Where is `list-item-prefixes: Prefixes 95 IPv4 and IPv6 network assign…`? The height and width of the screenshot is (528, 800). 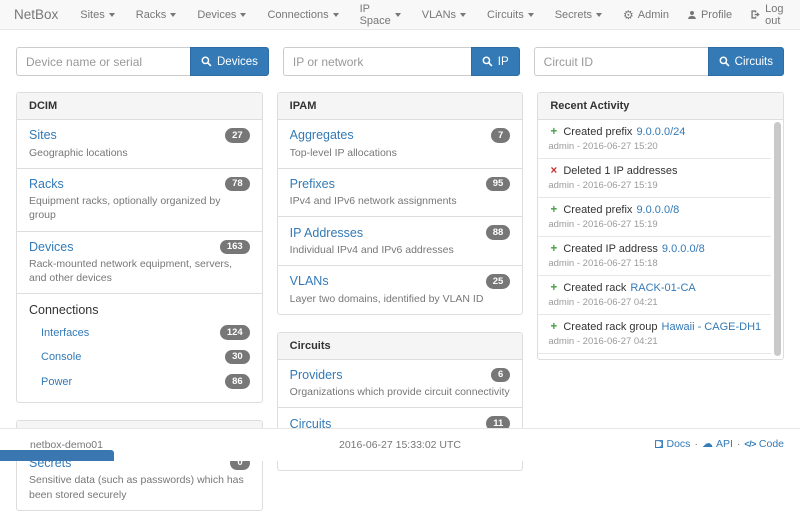 list-item-prefixes: Prefixes 95 IPv4 and IPv6 network assign… is located at coordinates (400, 192).